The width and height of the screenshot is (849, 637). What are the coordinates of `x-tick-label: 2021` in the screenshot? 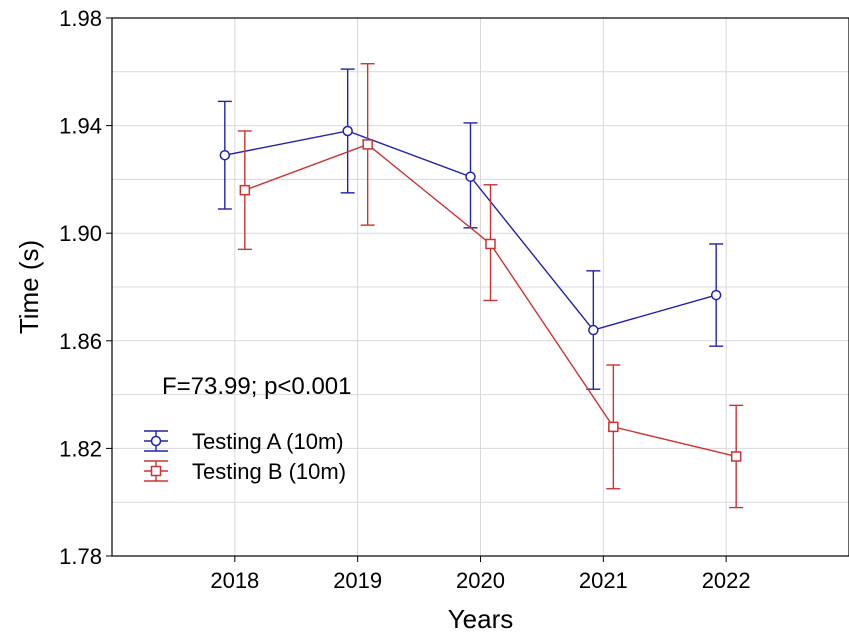 It's located at (603, 580).